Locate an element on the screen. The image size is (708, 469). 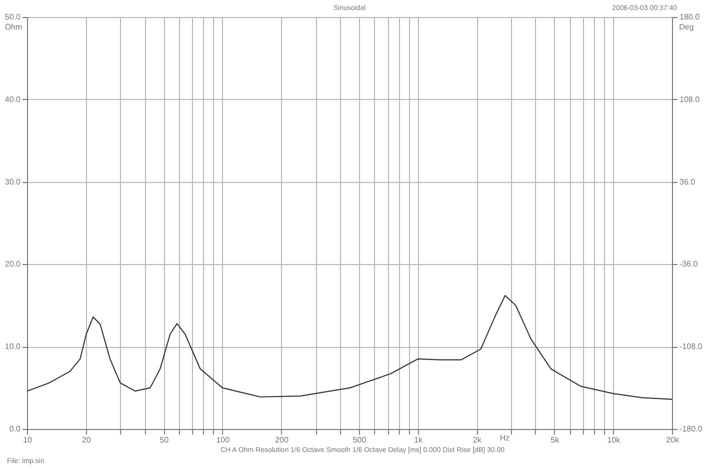
x-tick-label: 200 is located at coordinates (282, 440).